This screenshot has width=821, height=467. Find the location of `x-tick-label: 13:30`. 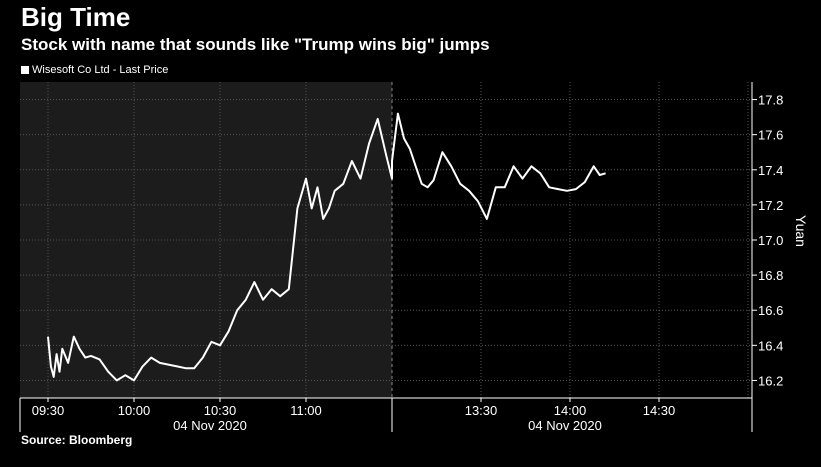

x-tick-label: 13:30 is located at coordinates (481, 410).